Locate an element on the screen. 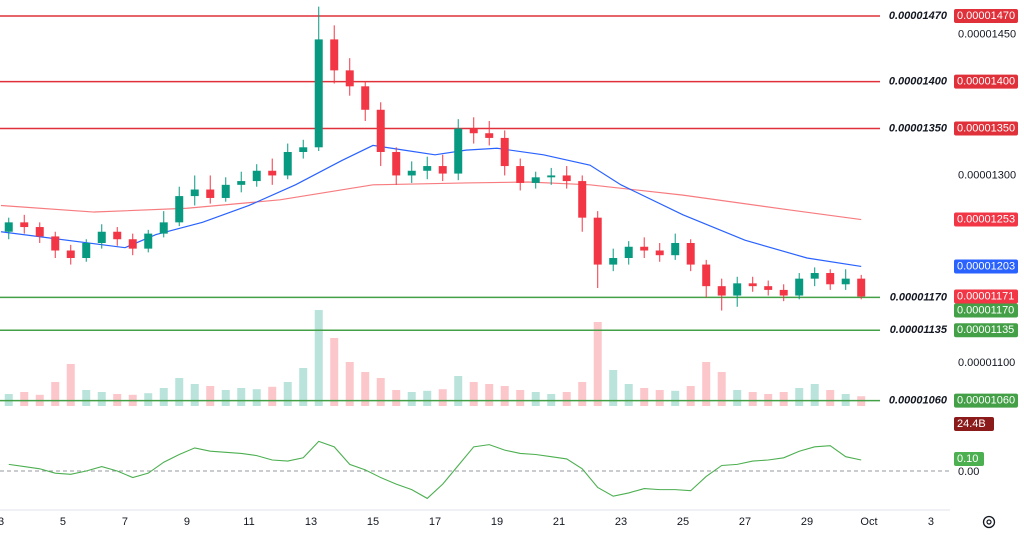 The width and height of the screenshot is (1024, 535). x-tick-label: 29 is located at coordinates (807, 522).